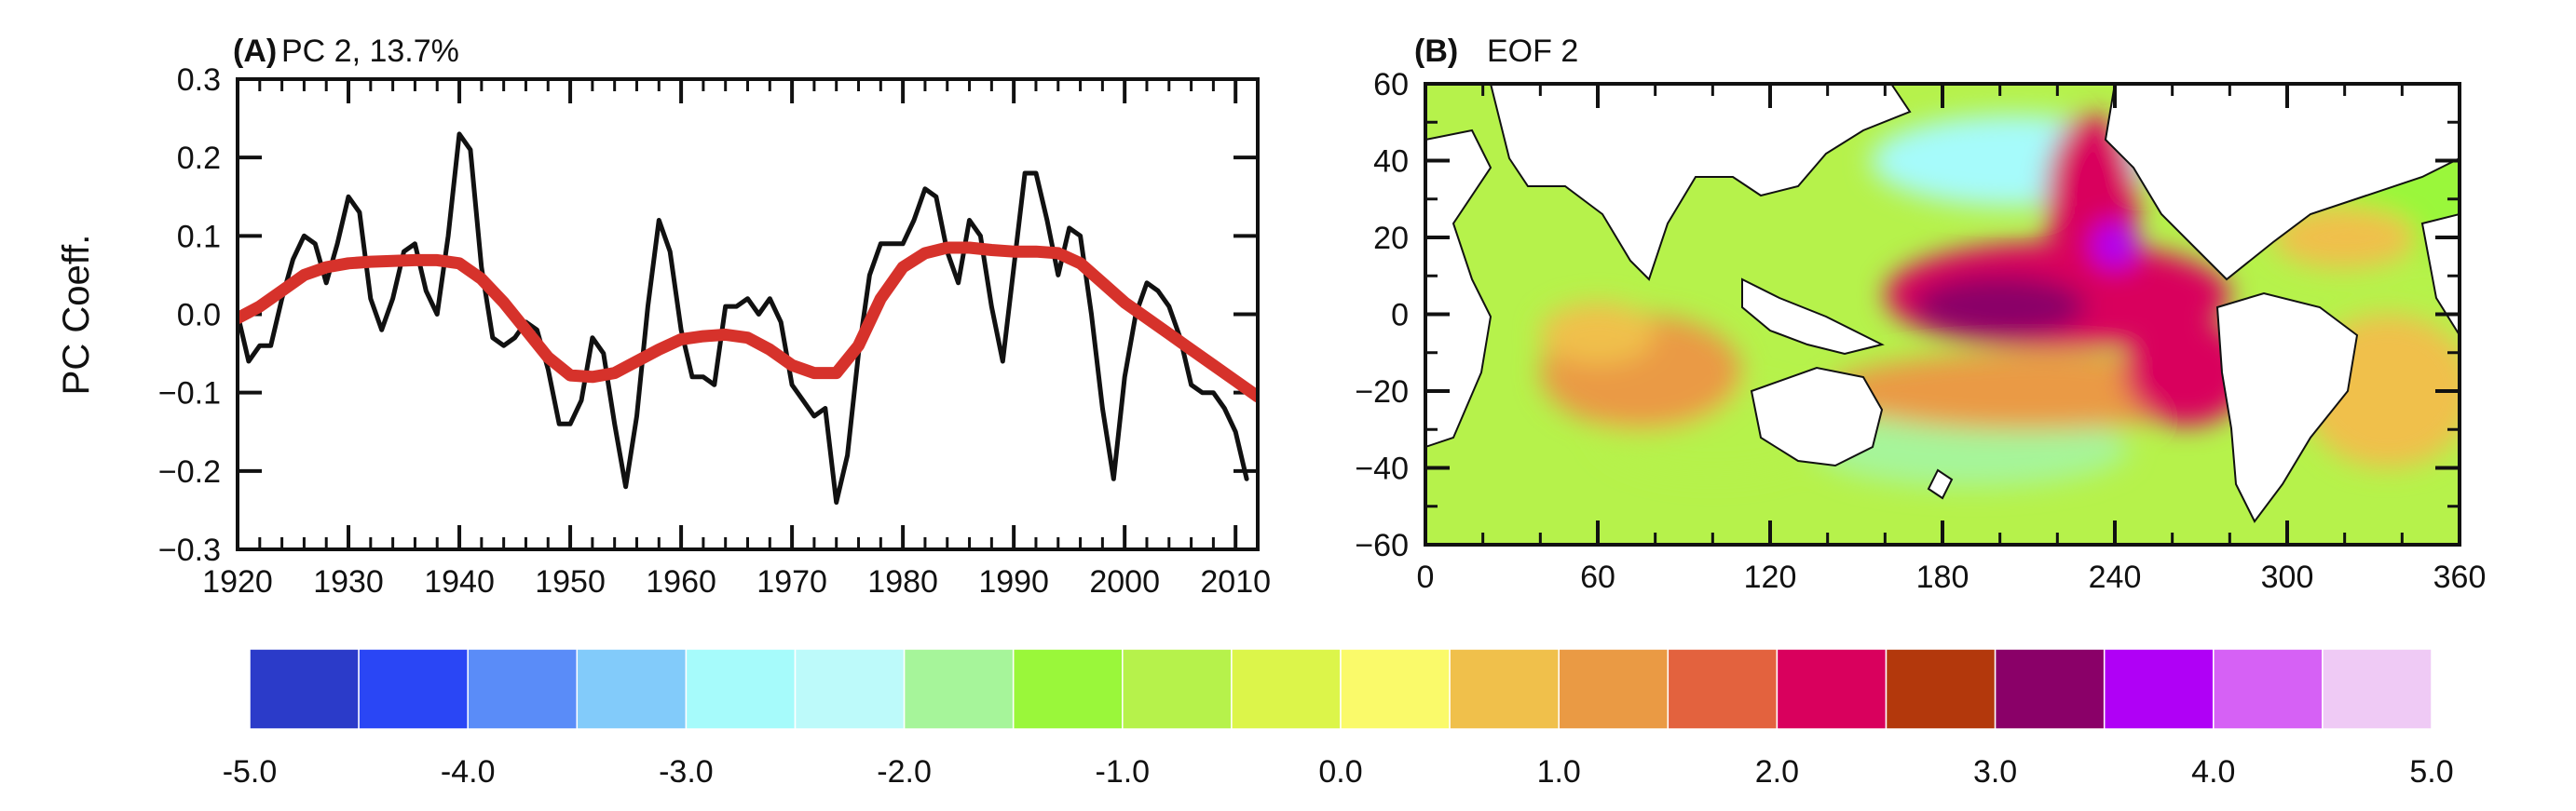 This screenshot has width=2576, height=811. I want to click on land-new-zealand, so click(1940, 484).